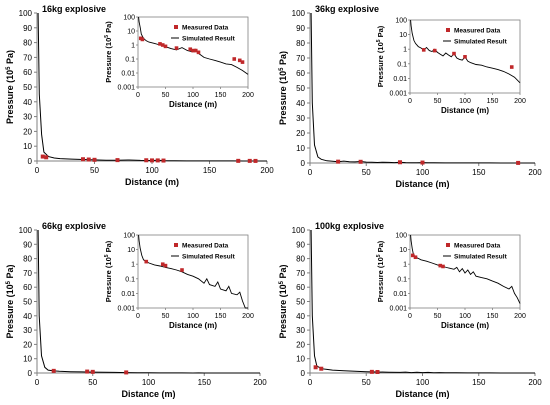 This screenshot has width=550, height=405. What do you see at coordinates (403, 35) in the screenshot?
I see `inset-y-tick-label: 10` at bounding box center [403, 35].